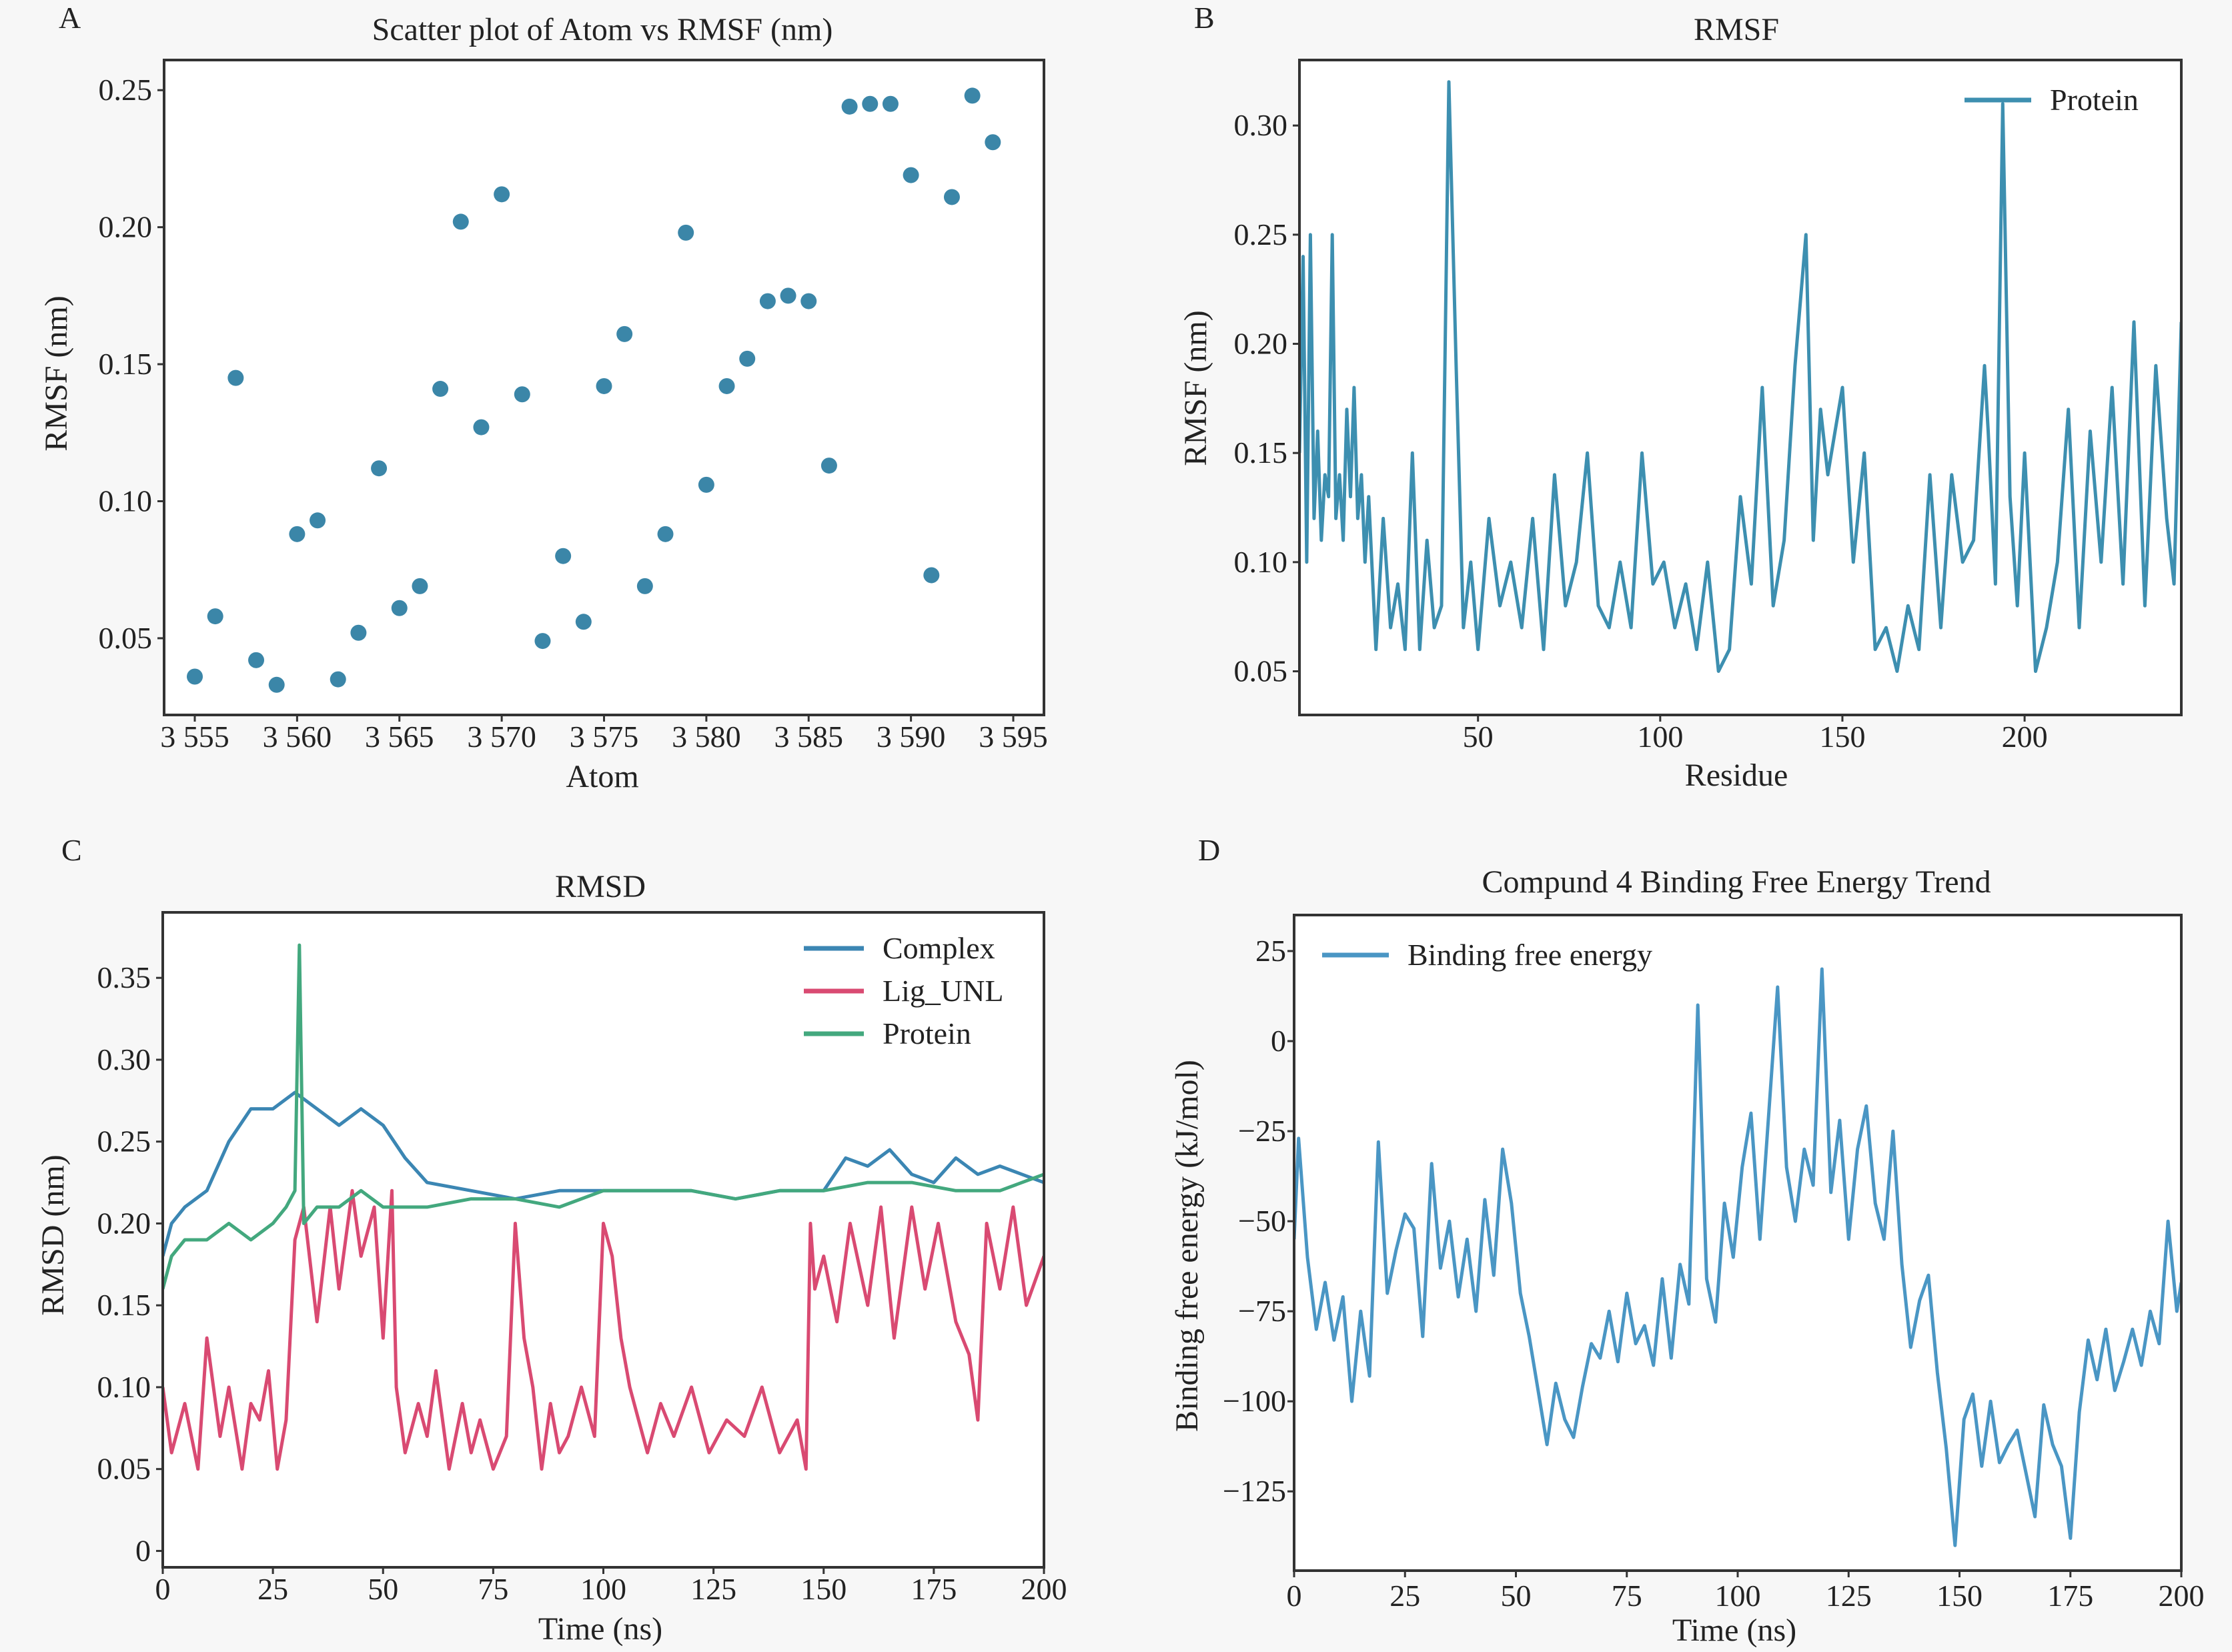 Image resolution: width=2232 pixels, height=1652 pixels. Describe the element at coordinates (1044, 1589) in the screenshot. I see `panel-c-x-tick-label: 200` at that location.